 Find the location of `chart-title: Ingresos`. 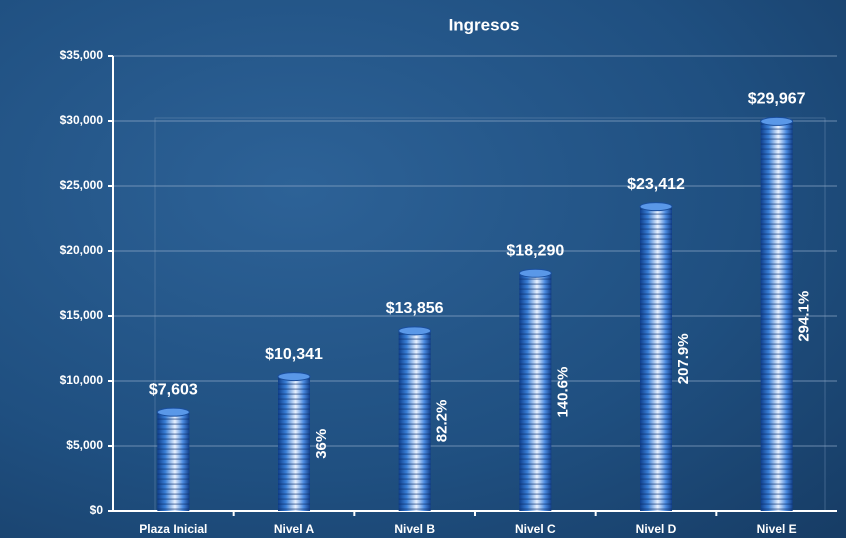

chart-title: Ingresos is located at coordinates (484, 24).